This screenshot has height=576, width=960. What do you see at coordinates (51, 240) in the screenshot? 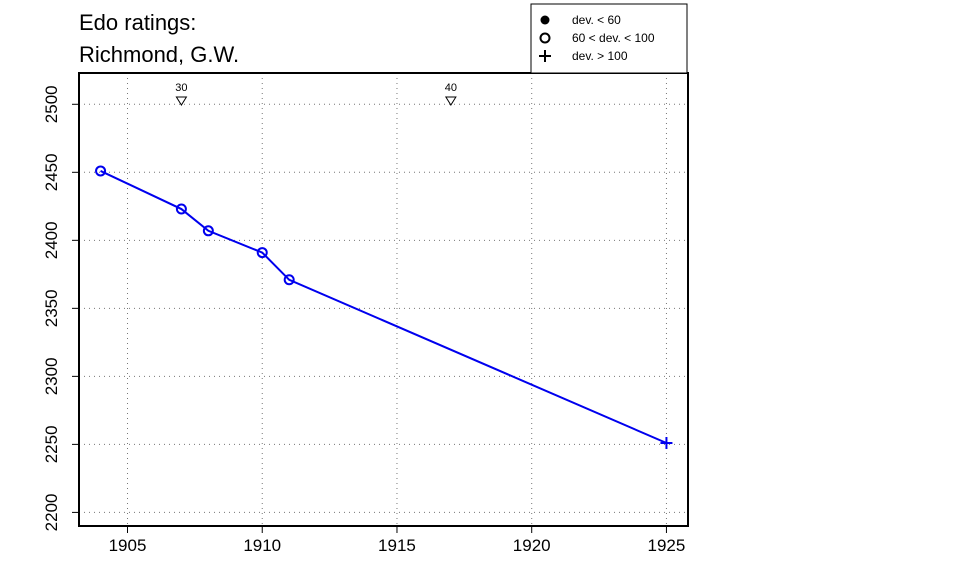
I see `y-tick-label: 2400` at bounding box center [51, 240].